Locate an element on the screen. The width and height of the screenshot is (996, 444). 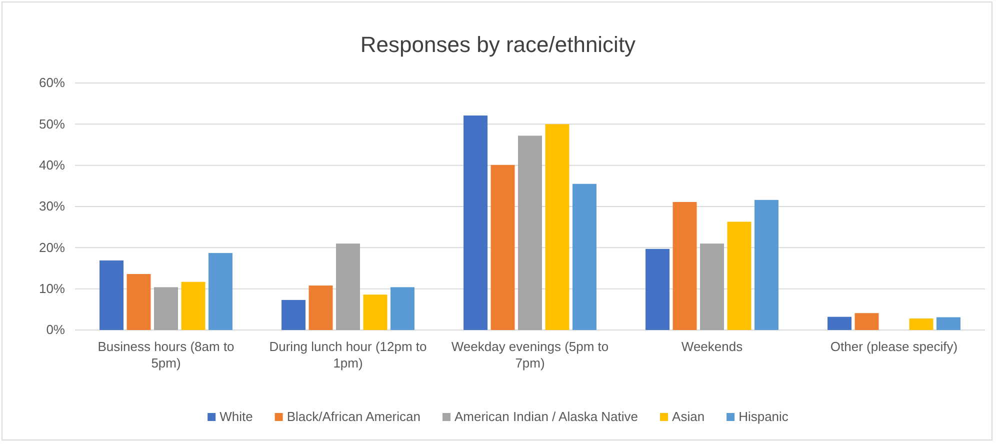
x-tick-label: Weekends is located at coordinates (712, 346).